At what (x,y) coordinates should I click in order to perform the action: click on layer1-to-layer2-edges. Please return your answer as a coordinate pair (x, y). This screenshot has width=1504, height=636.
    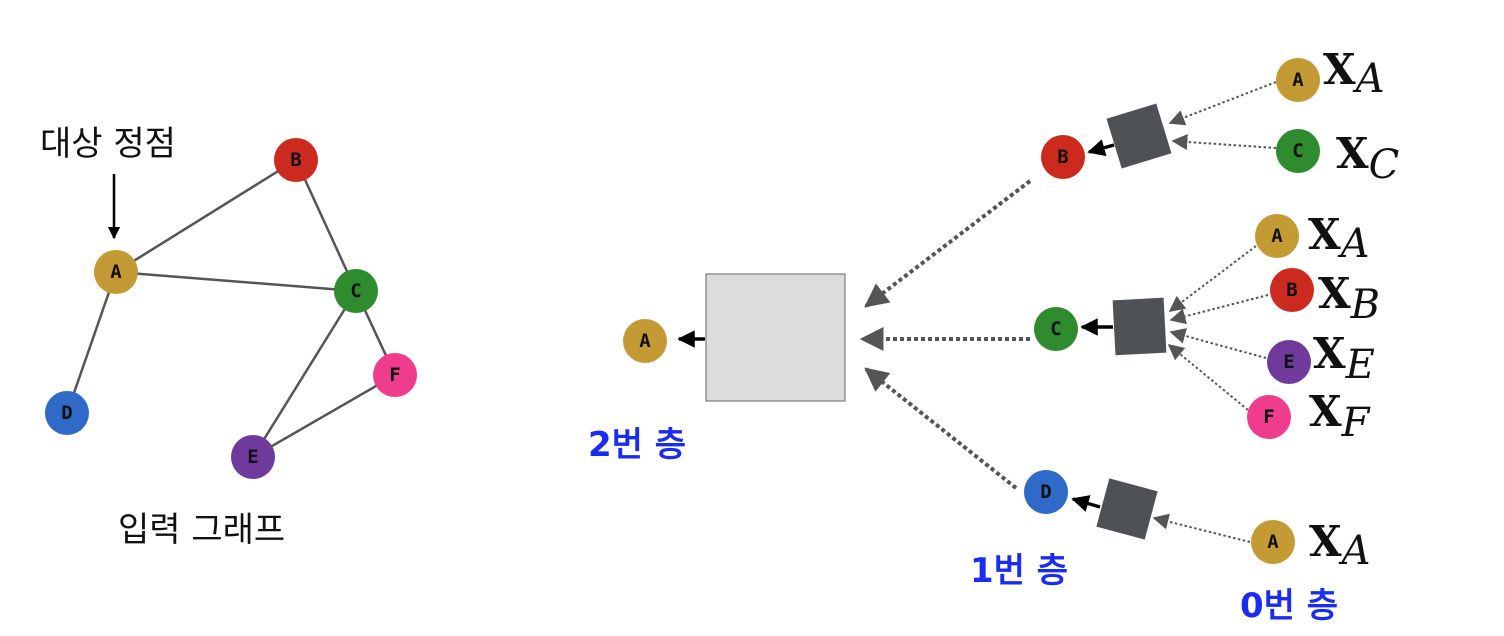
    Looking at the image, I should click on (945, 334).